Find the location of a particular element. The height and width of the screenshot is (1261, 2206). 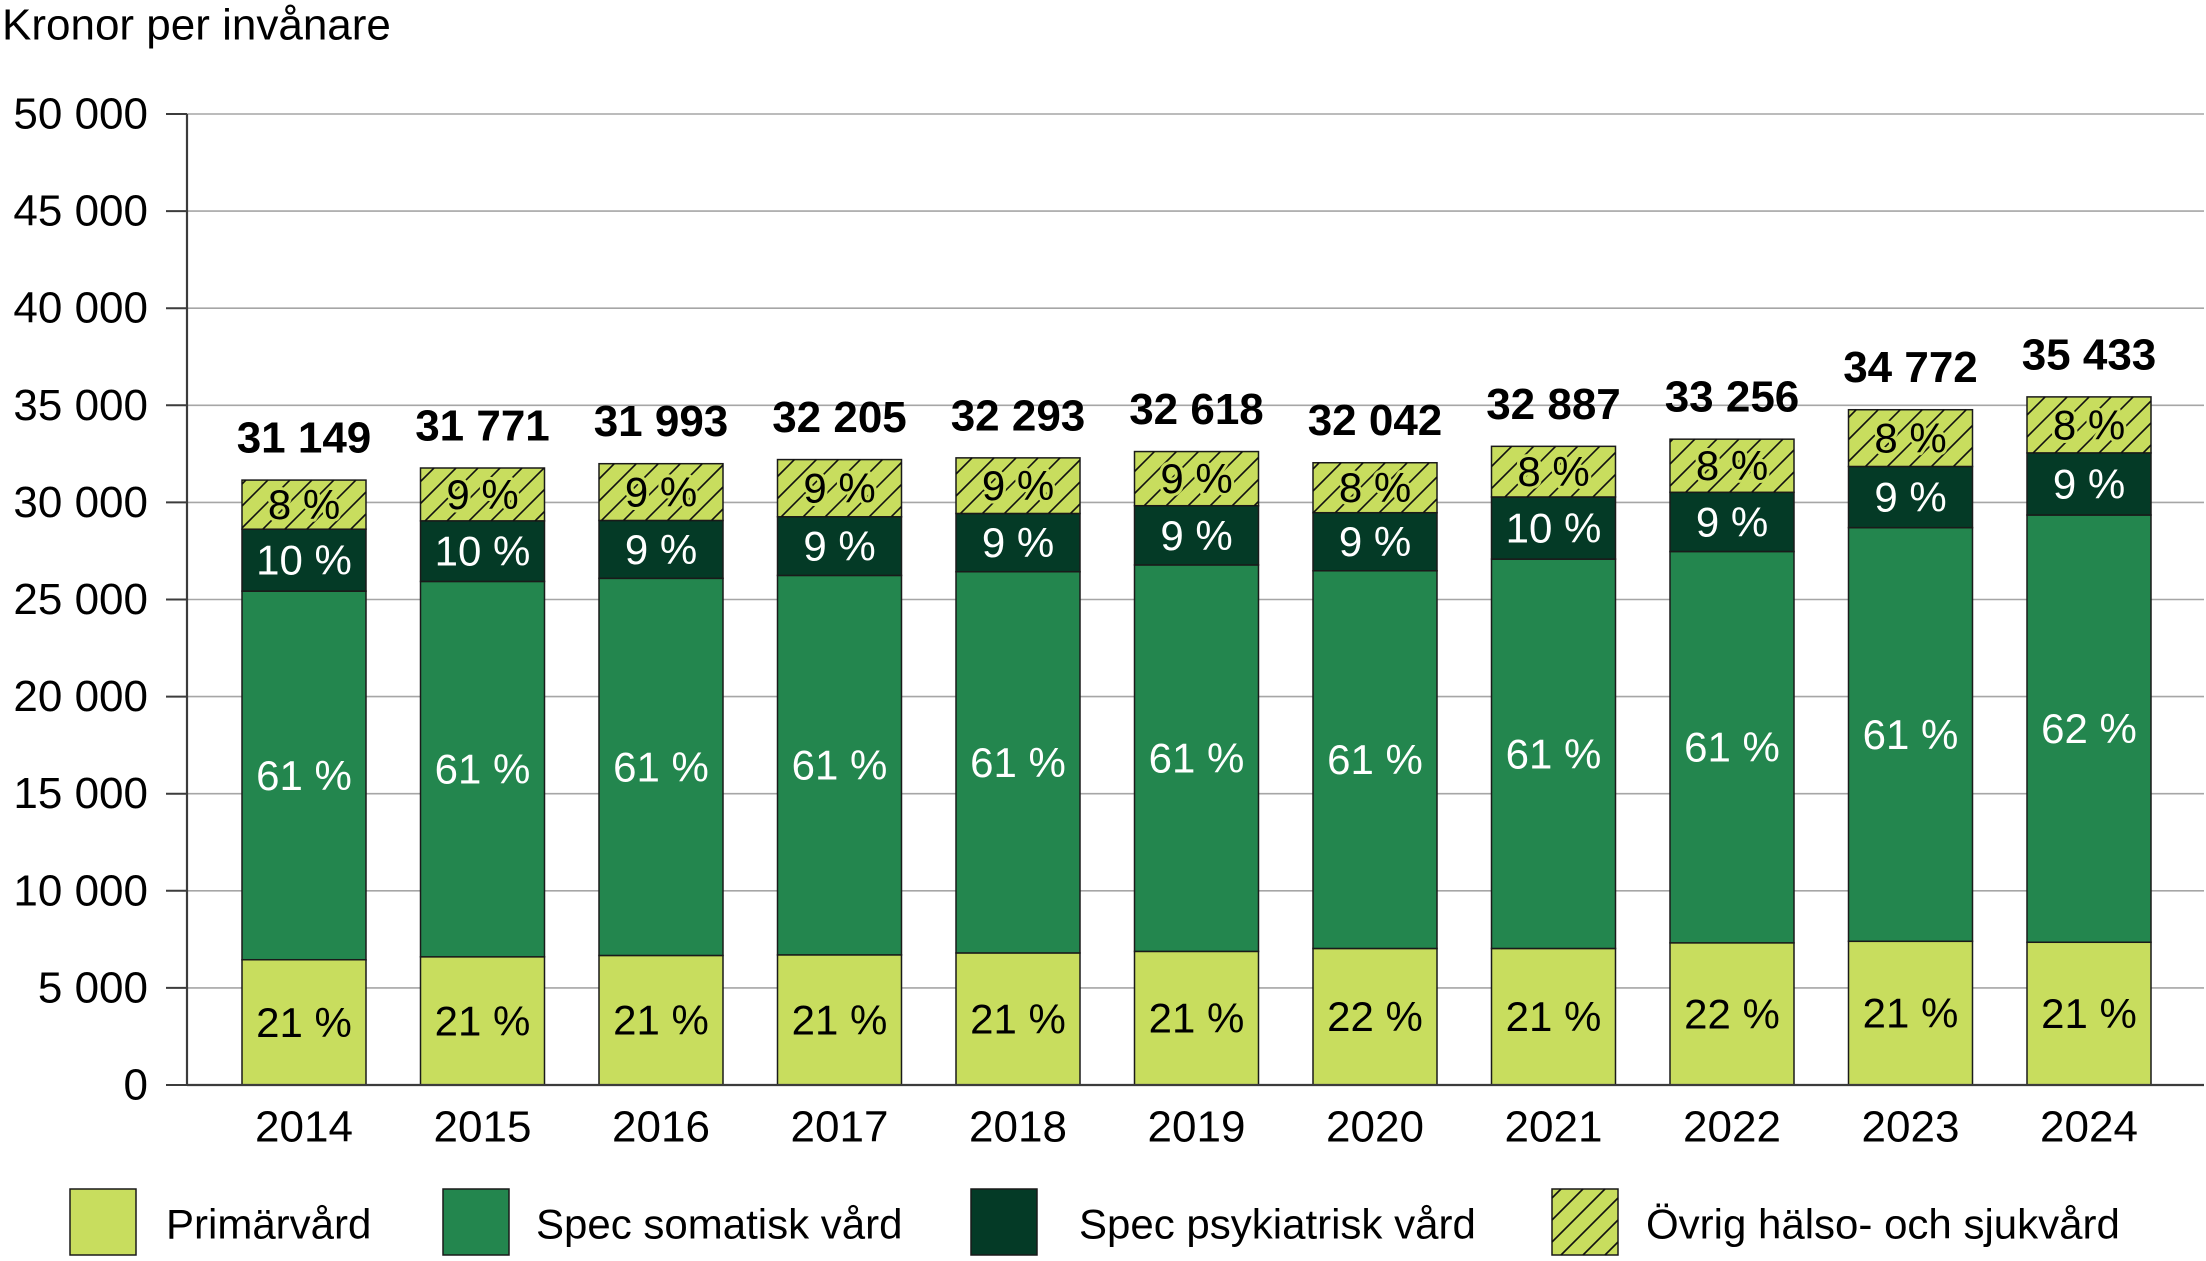

bar-stack-2016 is located at coordinates (661, 774).